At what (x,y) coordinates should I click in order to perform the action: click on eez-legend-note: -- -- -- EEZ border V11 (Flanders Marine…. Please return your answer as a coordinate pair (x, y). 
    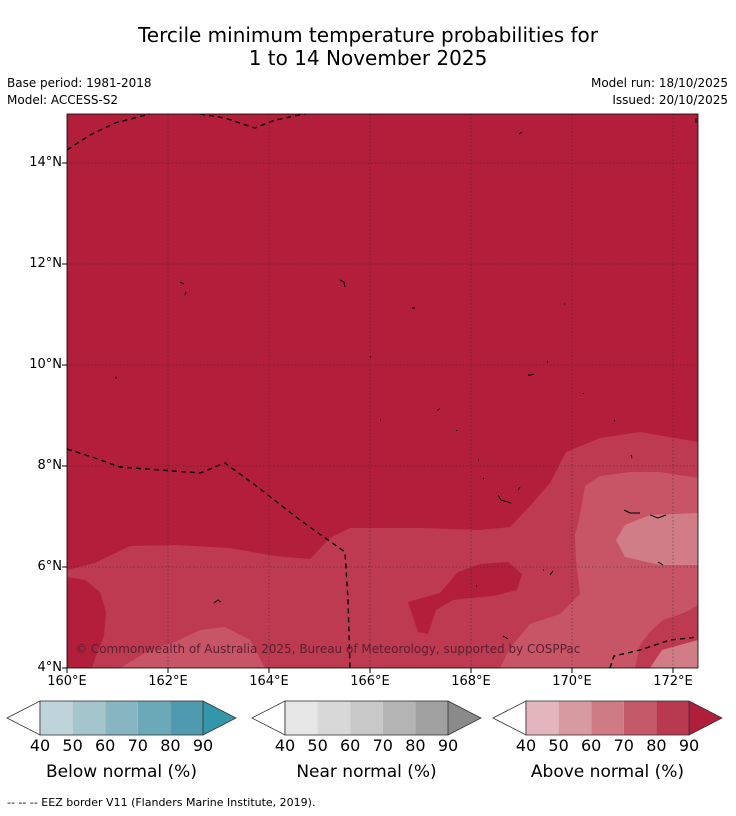
    Looking at the image, I should click on (161, 802).